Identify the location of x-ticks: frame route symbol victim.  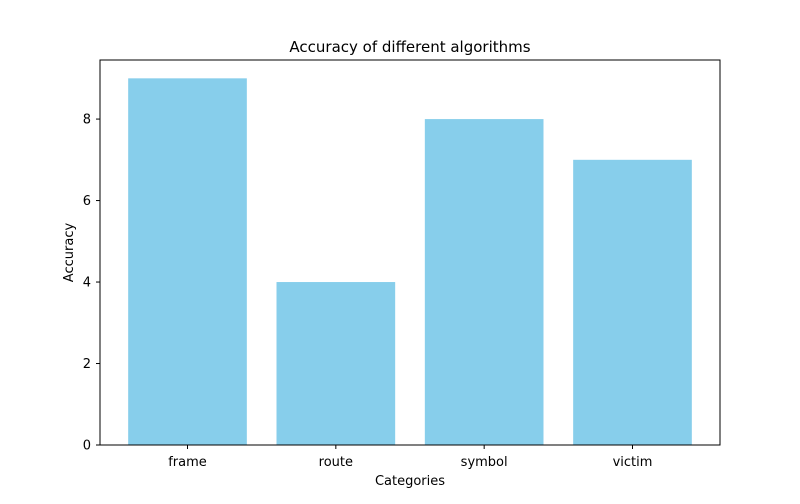
(410, 457).